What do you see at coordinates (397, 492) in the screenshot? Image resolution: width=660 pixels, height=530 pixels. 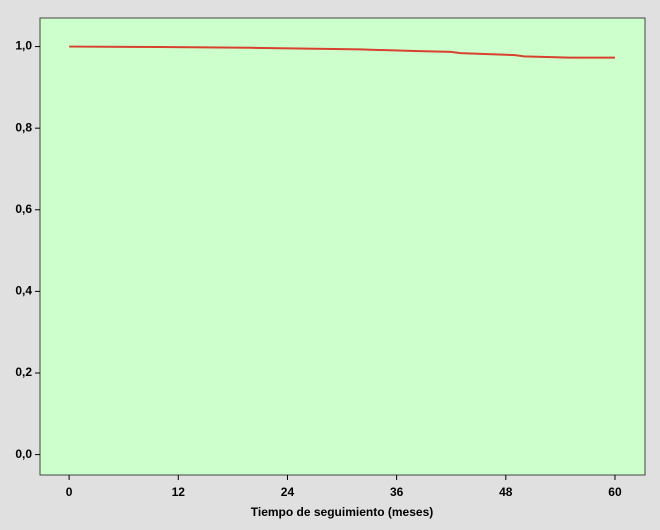 I see `x-tick-label: 36` at bounding box center [397, 492].